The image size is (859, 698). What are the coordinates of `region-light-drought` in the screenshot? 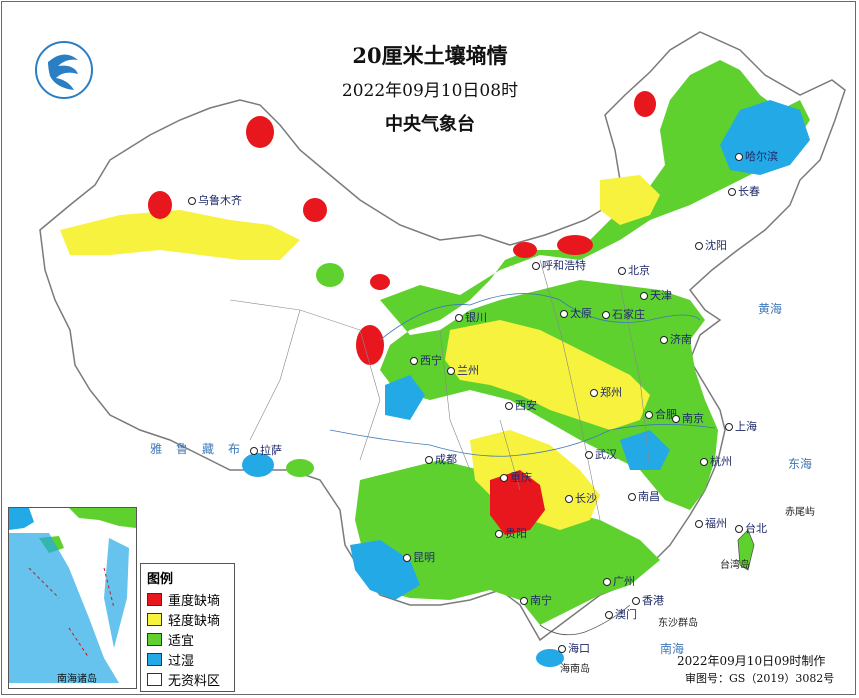 It's located at (547, 375).